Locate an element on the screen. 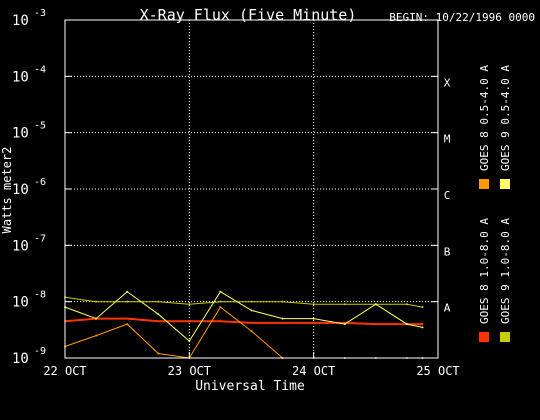  legend-label: GOES 9 0.5-4.0 A is located at coordinates (505, 118).